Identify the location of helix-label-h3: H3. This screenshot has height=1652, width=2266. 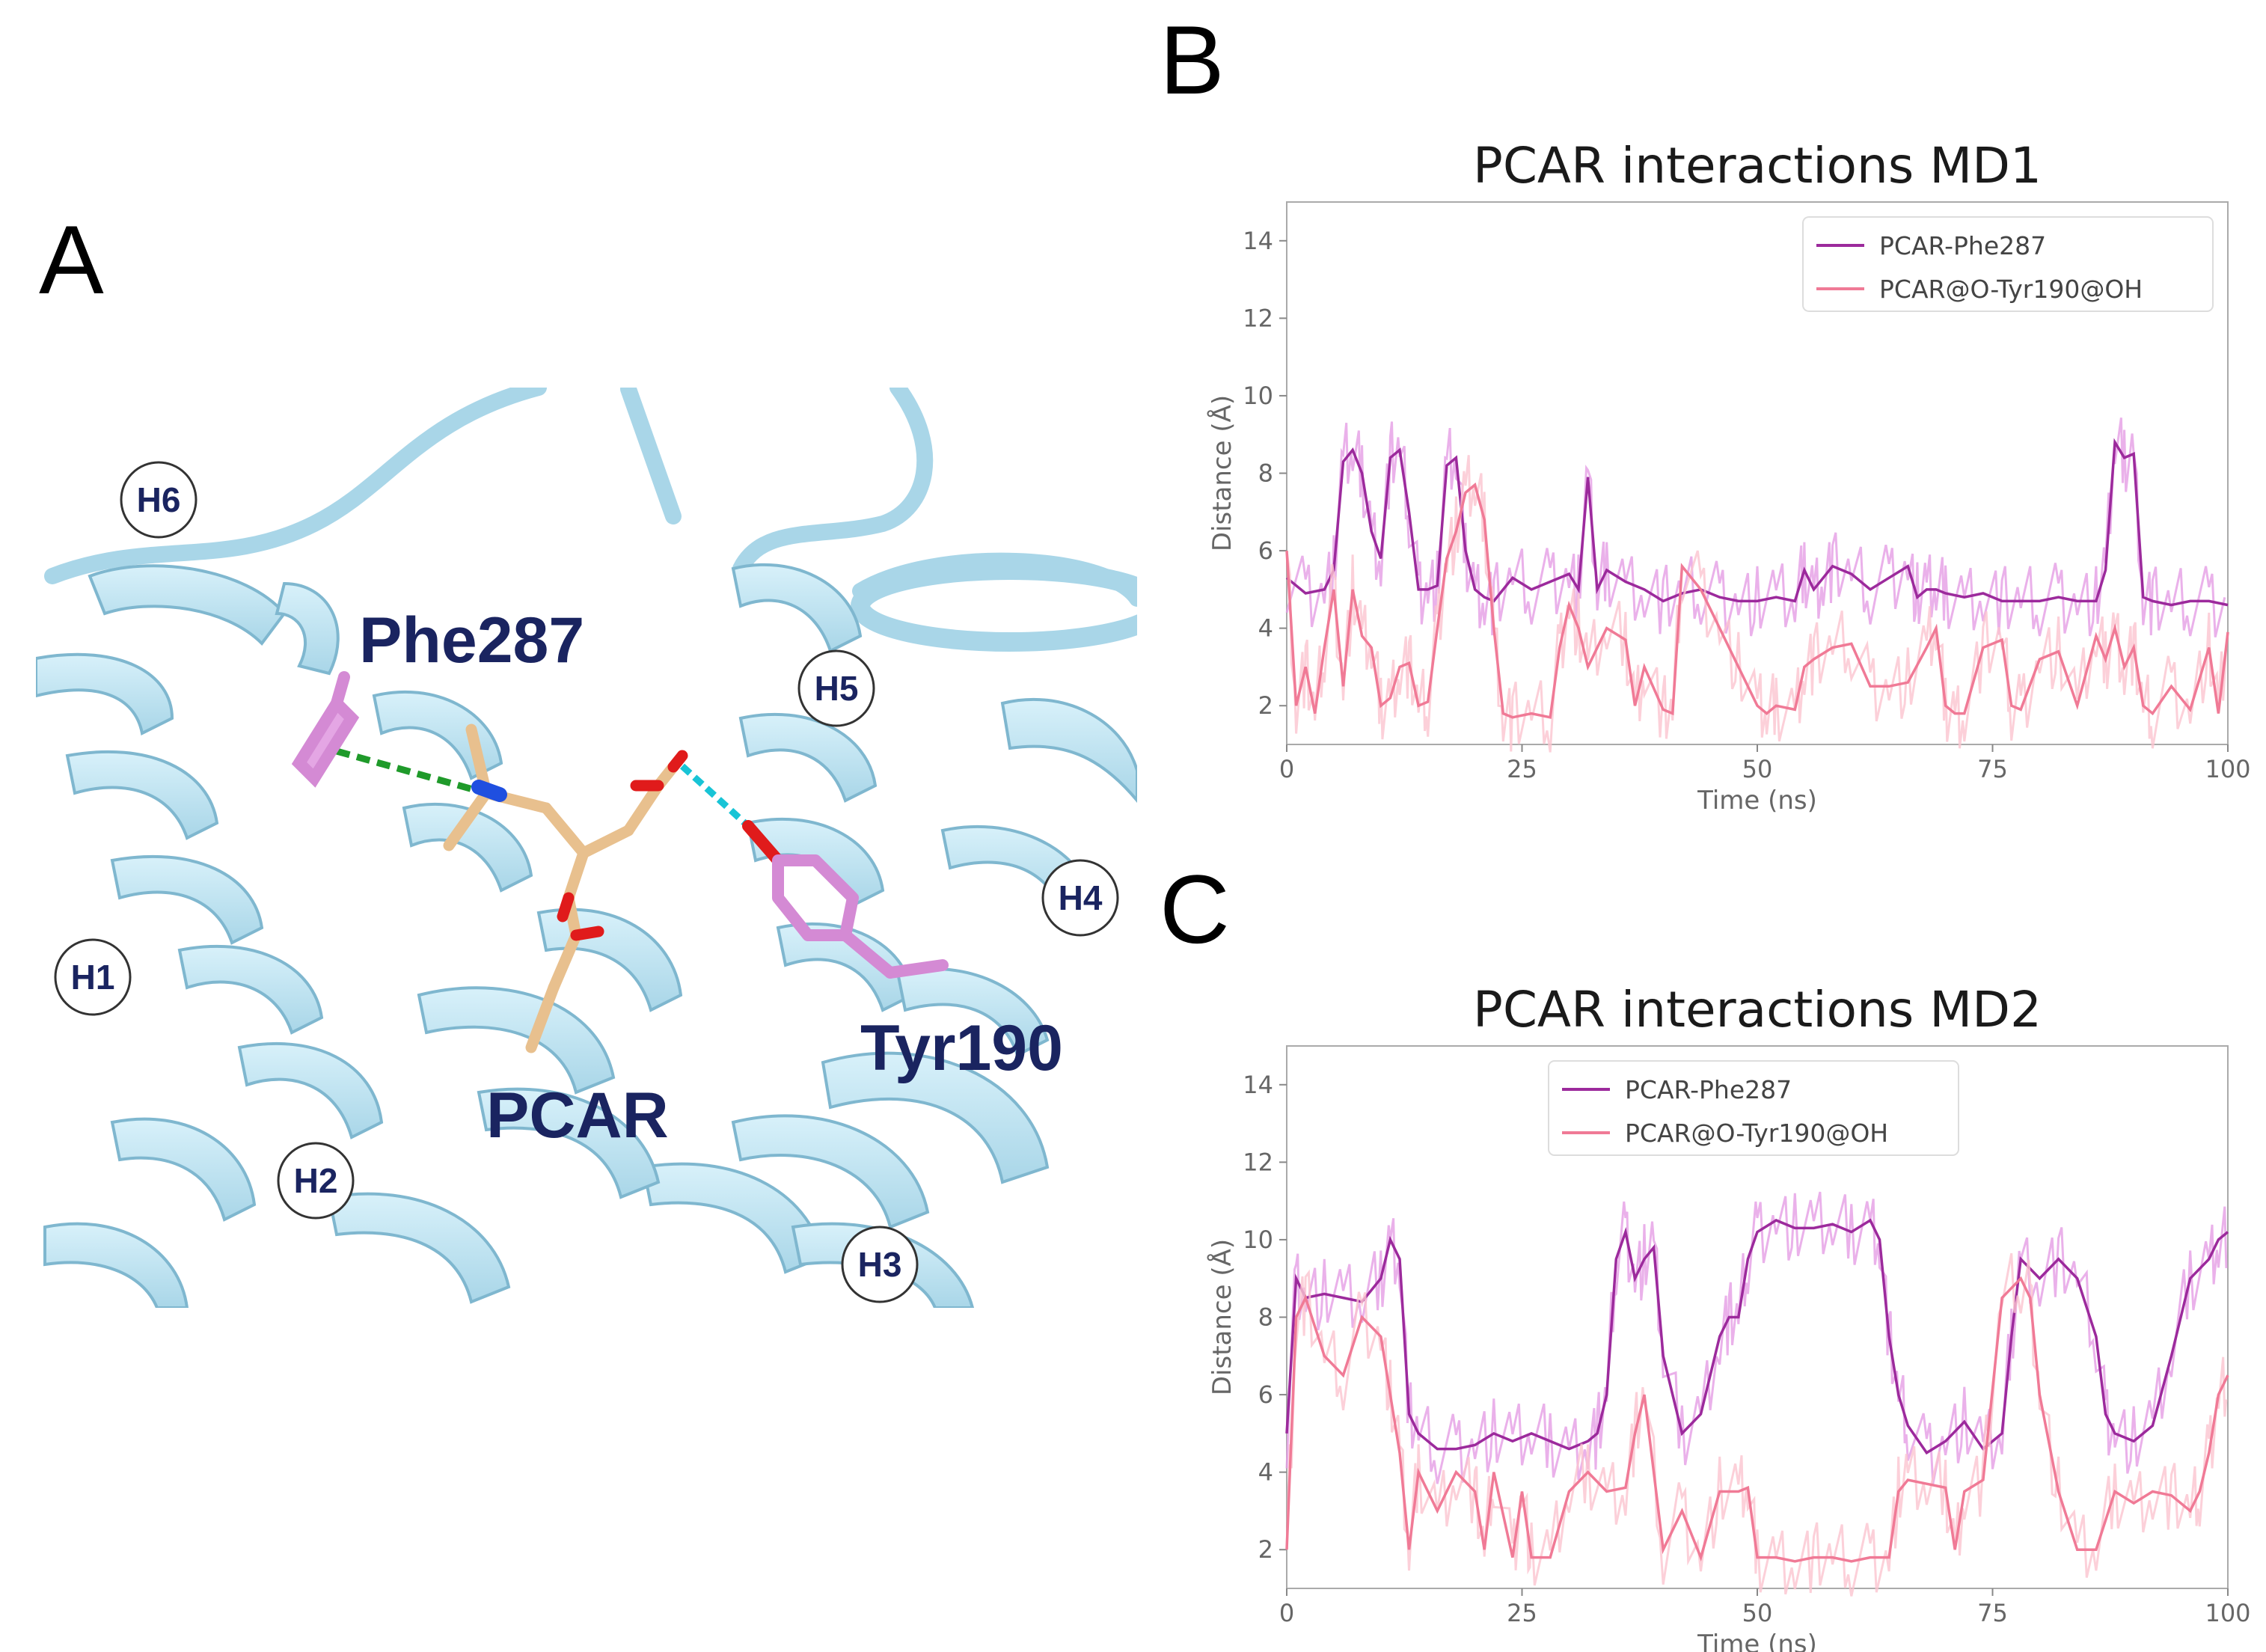
(880, 1264).